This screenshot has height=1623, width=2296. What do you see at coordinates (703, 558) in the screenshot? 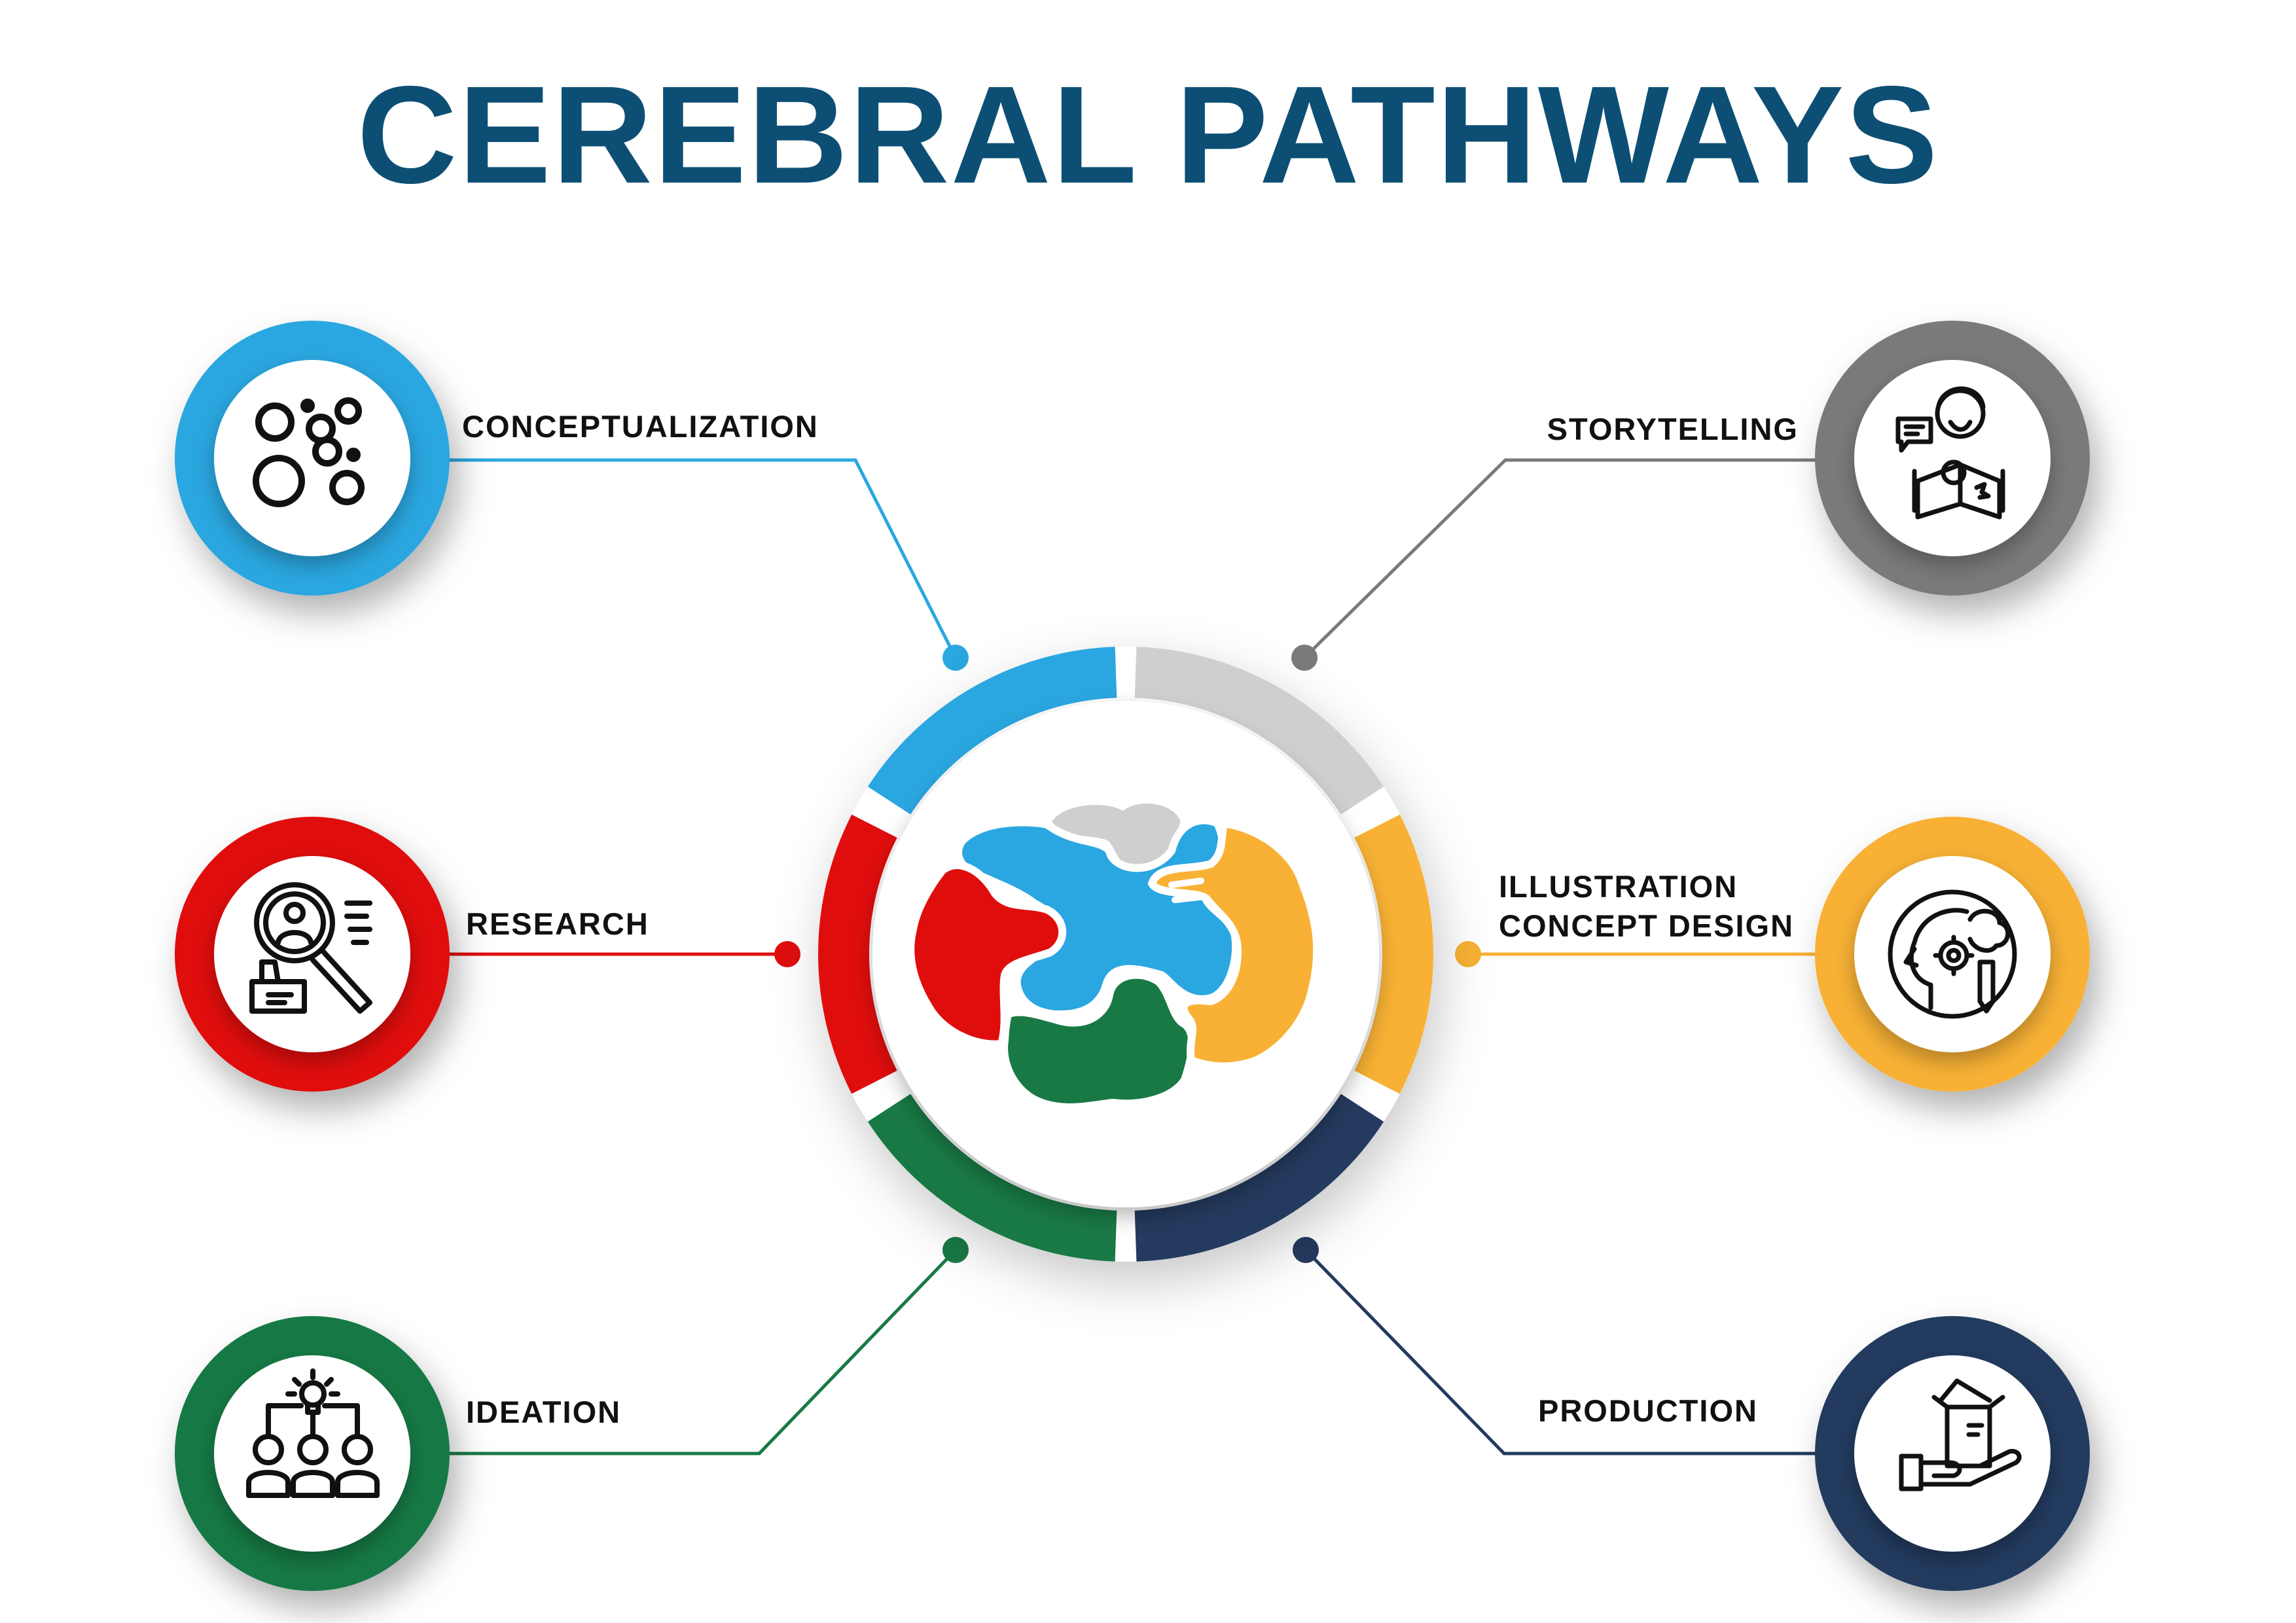
I see `connector-conceptualization` at bounding box center [703, 558].